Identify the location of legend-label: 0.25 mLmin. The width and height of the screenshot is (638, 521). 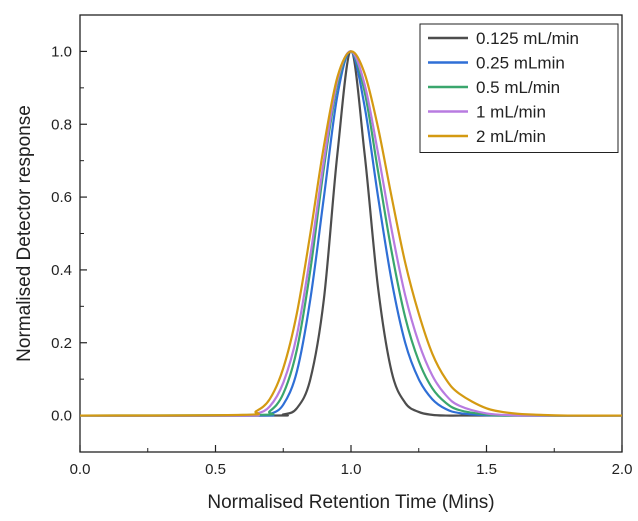
(520, 63).